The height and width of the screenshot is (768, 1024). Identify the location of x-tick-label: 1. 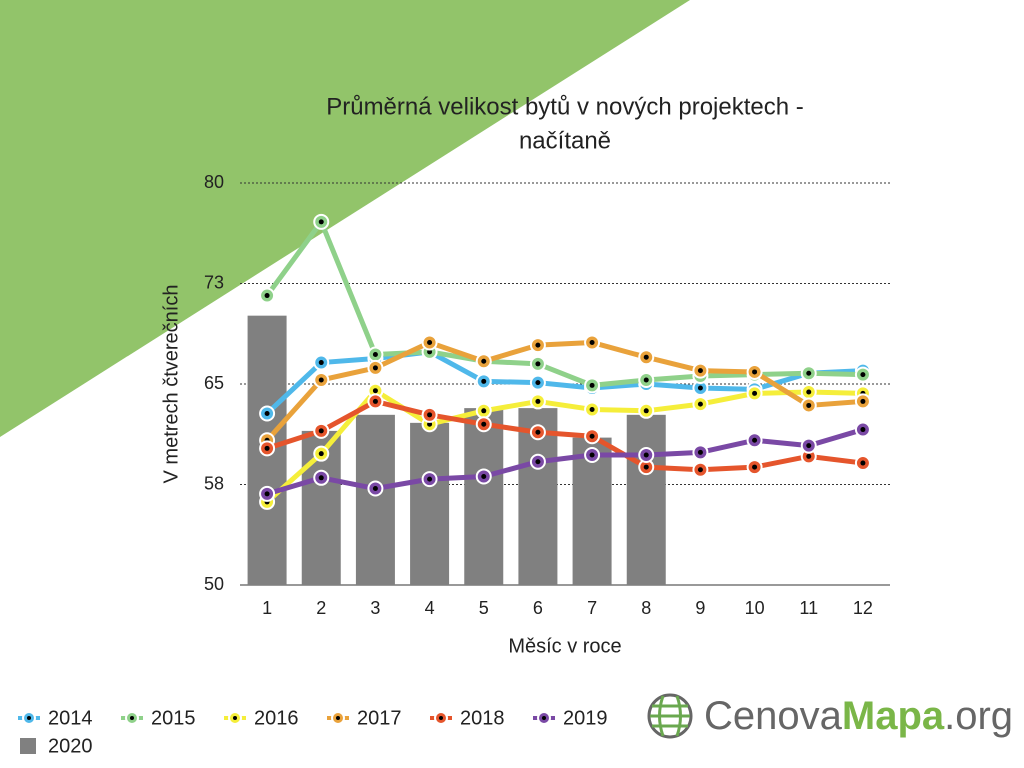
(267, 608).